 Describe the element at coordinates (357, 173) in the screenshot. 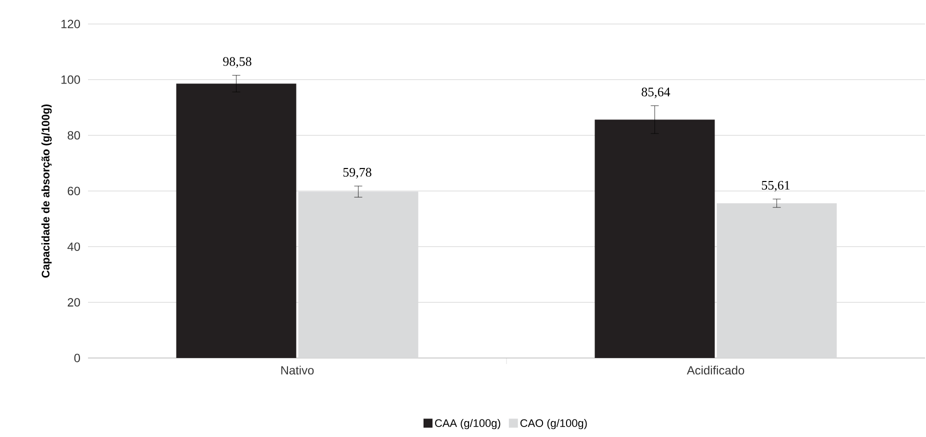

I see `data-label: 59,78` at that location.